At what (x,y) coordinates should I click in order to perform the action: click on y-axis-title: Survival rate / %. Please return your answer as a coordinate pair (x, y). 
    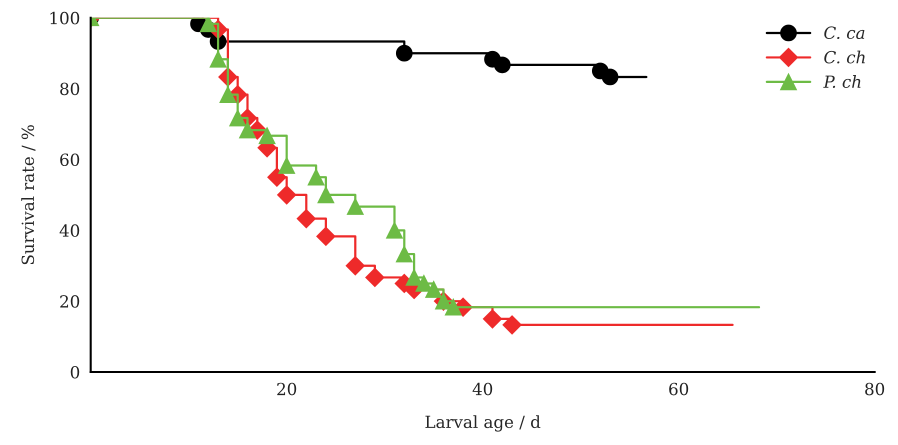
    Looking at the image, I should click on (28, 194).